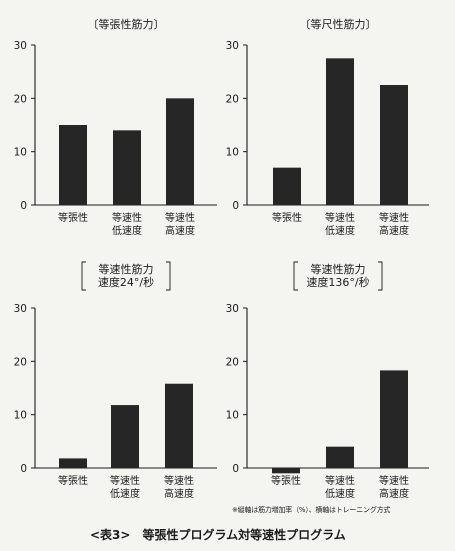 This screenshot has height=551, width=455. What do you see at coordinates (337, 282) in the screenshot?
I see `chart-subtitle: 速度136°/秒` at bounding box center [337, 282].